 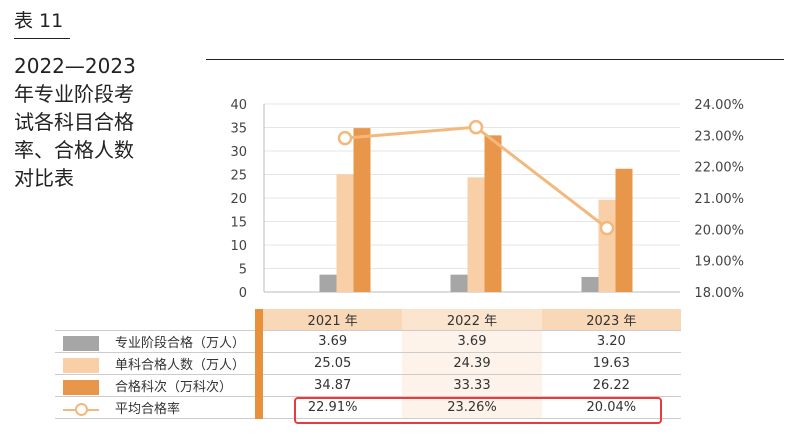 I want to click on row-label: 合格科次（万科次）, so click(x=155, y=385).